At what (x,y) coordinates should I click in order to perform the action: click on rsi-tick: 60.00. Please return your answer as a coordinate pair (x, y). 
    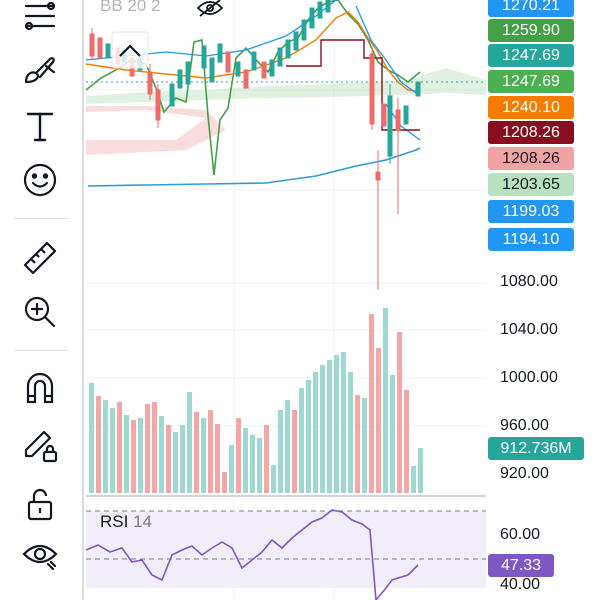
    Looking at the image, I should click on (520, 534).